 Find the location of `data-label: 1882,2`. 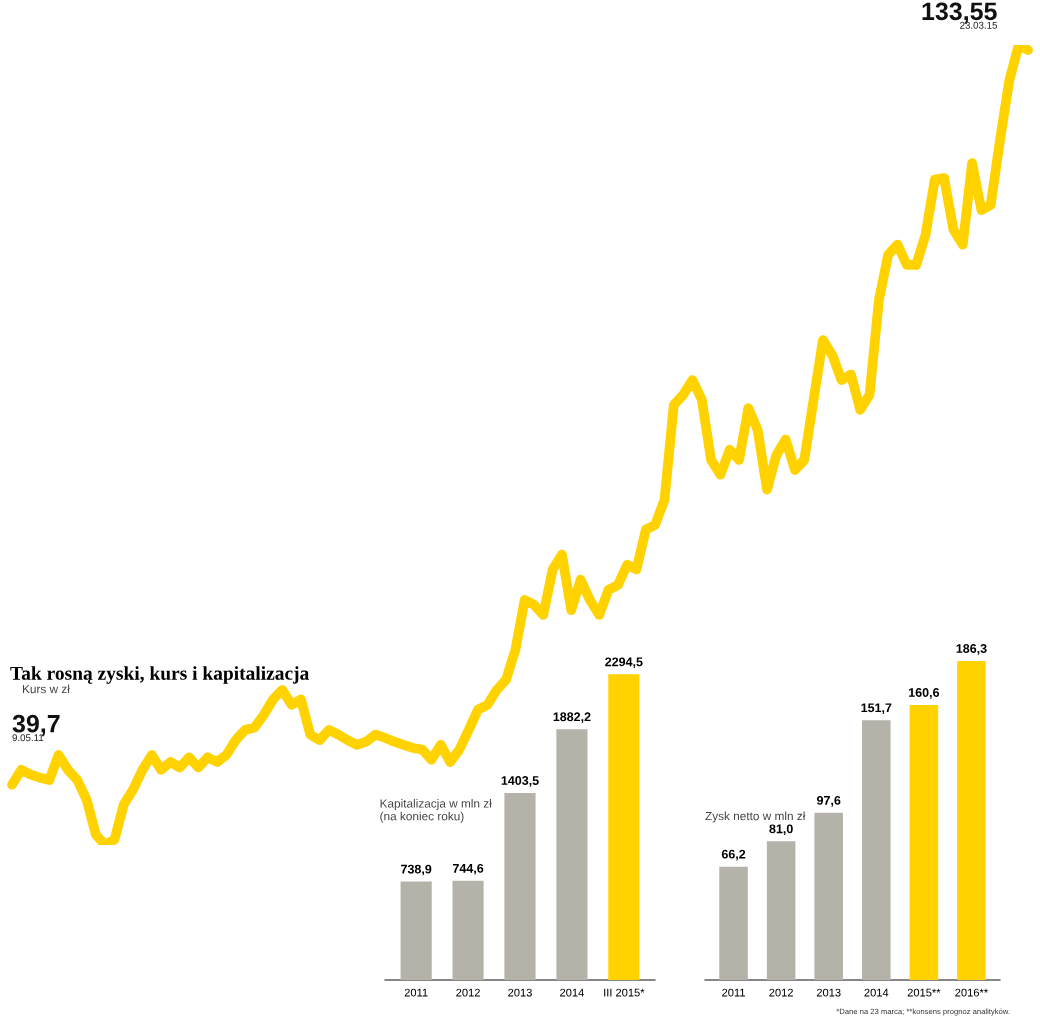

data-label: 1882,2 is located at coordinates (572, 718).